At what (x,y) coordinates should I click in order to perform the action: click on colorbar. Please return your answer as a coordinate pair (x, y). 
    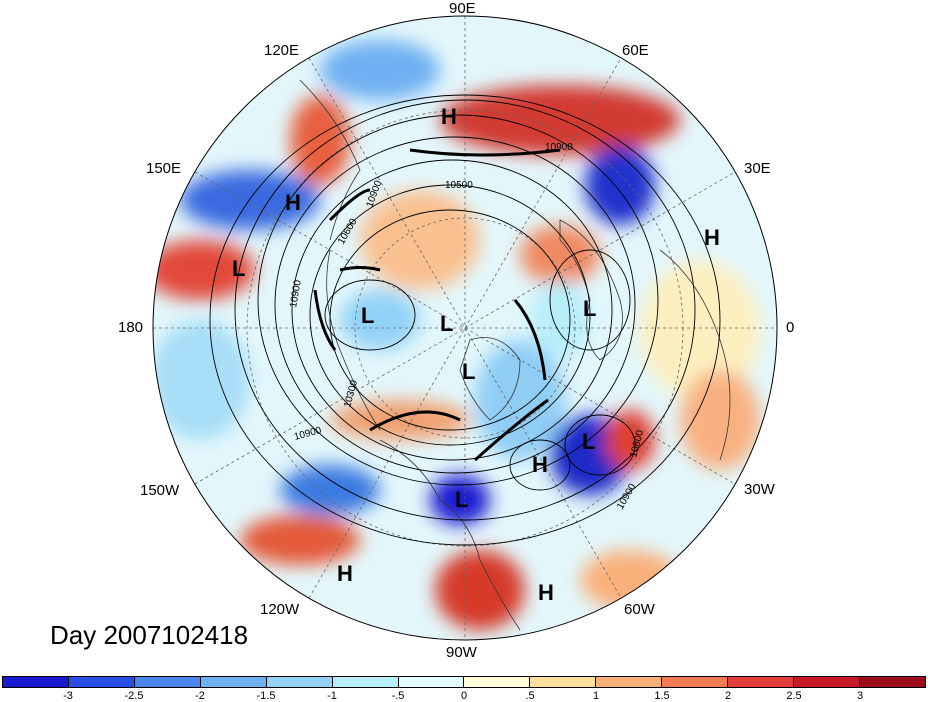
    Looking at the image, I should click on (464, 682).